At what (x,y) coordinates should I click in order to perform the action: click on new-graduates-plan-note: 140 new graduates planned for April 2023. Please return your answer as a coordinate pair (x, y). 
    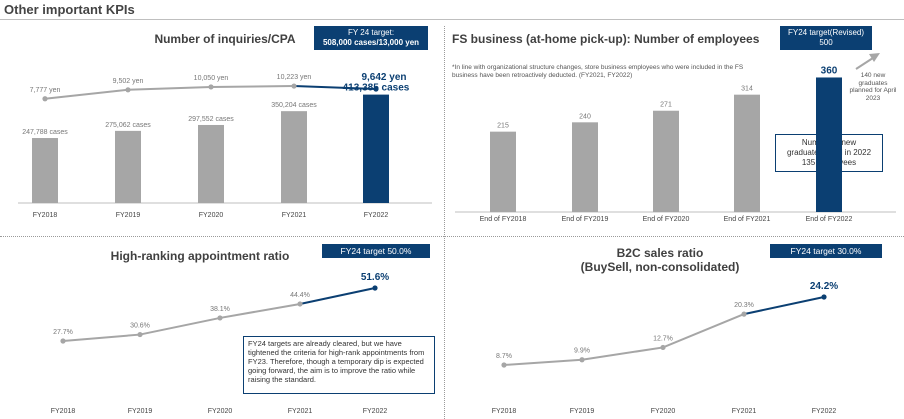
    Looking at the image, I should click on (873, 87).